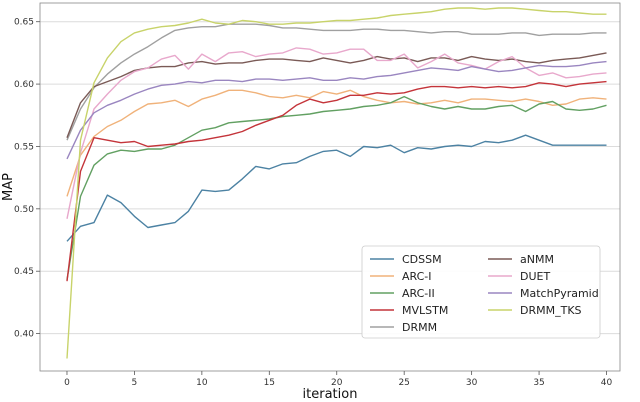 The width and height of the screenshot is (640, 402). Describe the element at coordinates (537, 259) in the screenshot. I see `legend-label: aNMM` at that location.